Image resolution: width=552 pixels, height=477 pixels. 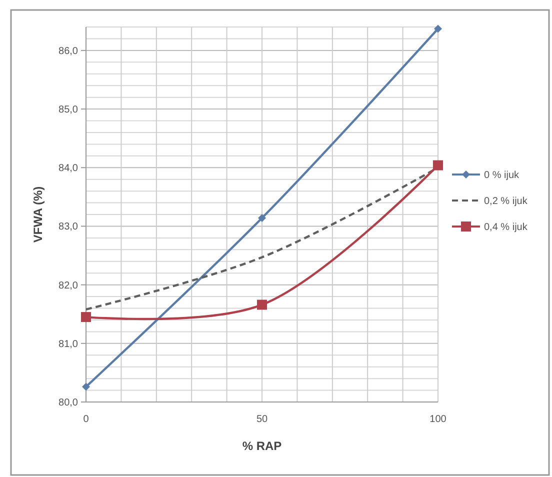 I want to click on x-tick-label: 50, so click(x=262, y=419).